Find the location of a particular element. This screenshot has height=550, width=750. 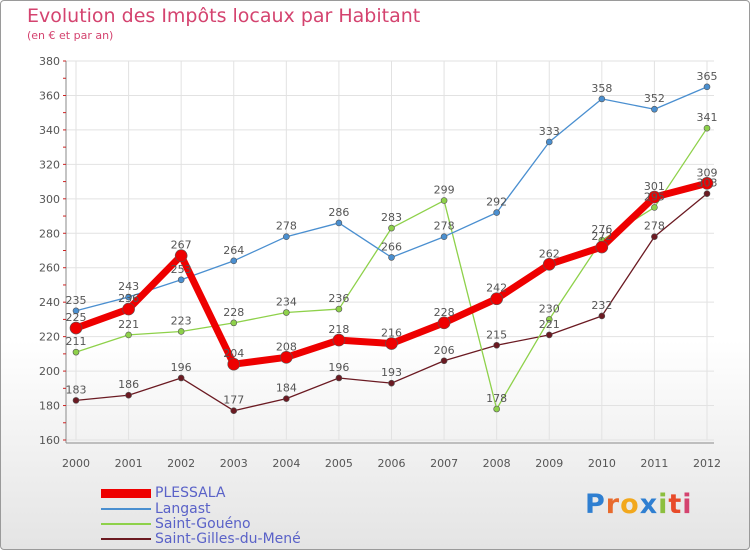

data-label-saint-gou-no: 234 is located at coordinates (286, 302).